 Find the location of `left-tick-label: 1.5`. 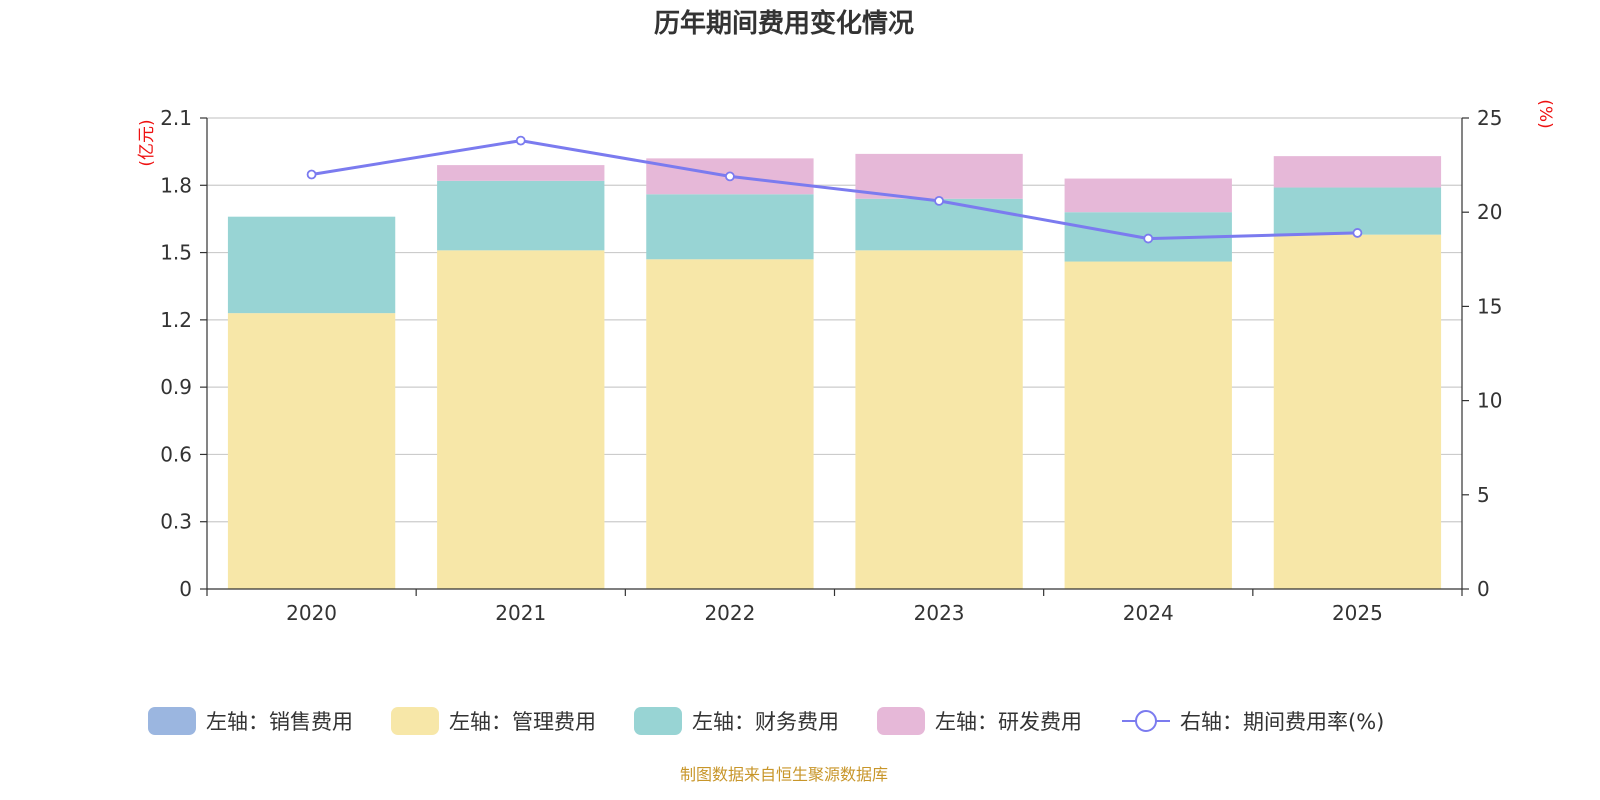

left-tick-label: 1.5 is located at coordinates (176, 253).